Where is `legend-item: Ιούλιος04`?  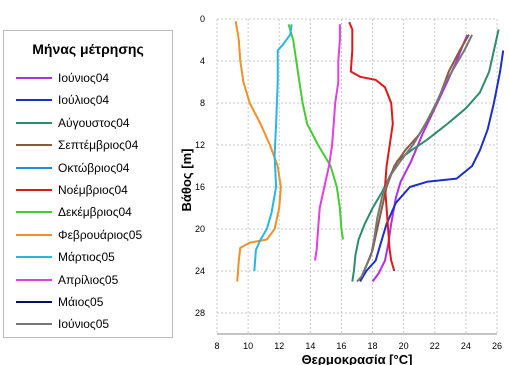 legend-item: Ιούλιος04 is located at coordinates (62, 100).